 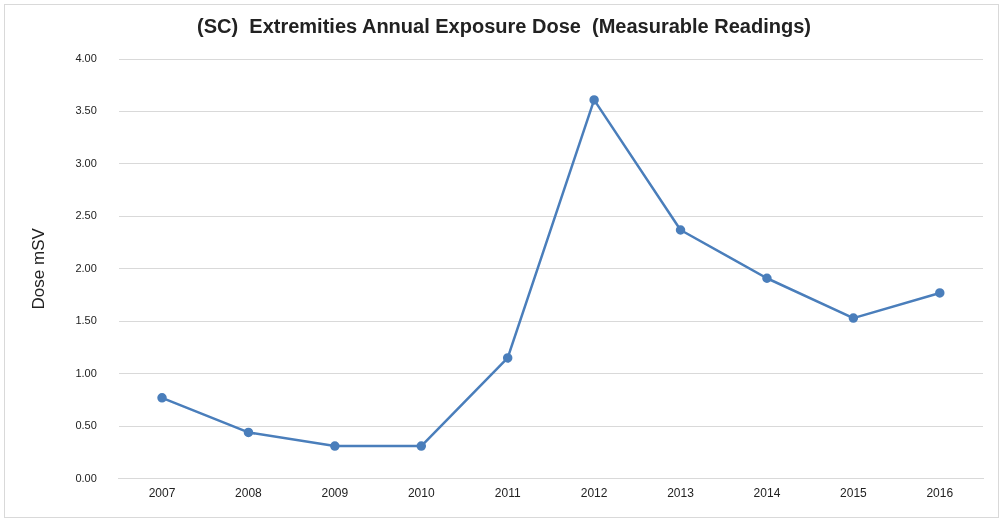 I want to click on x-tick-label: 2008, so click(x=249, y=493).